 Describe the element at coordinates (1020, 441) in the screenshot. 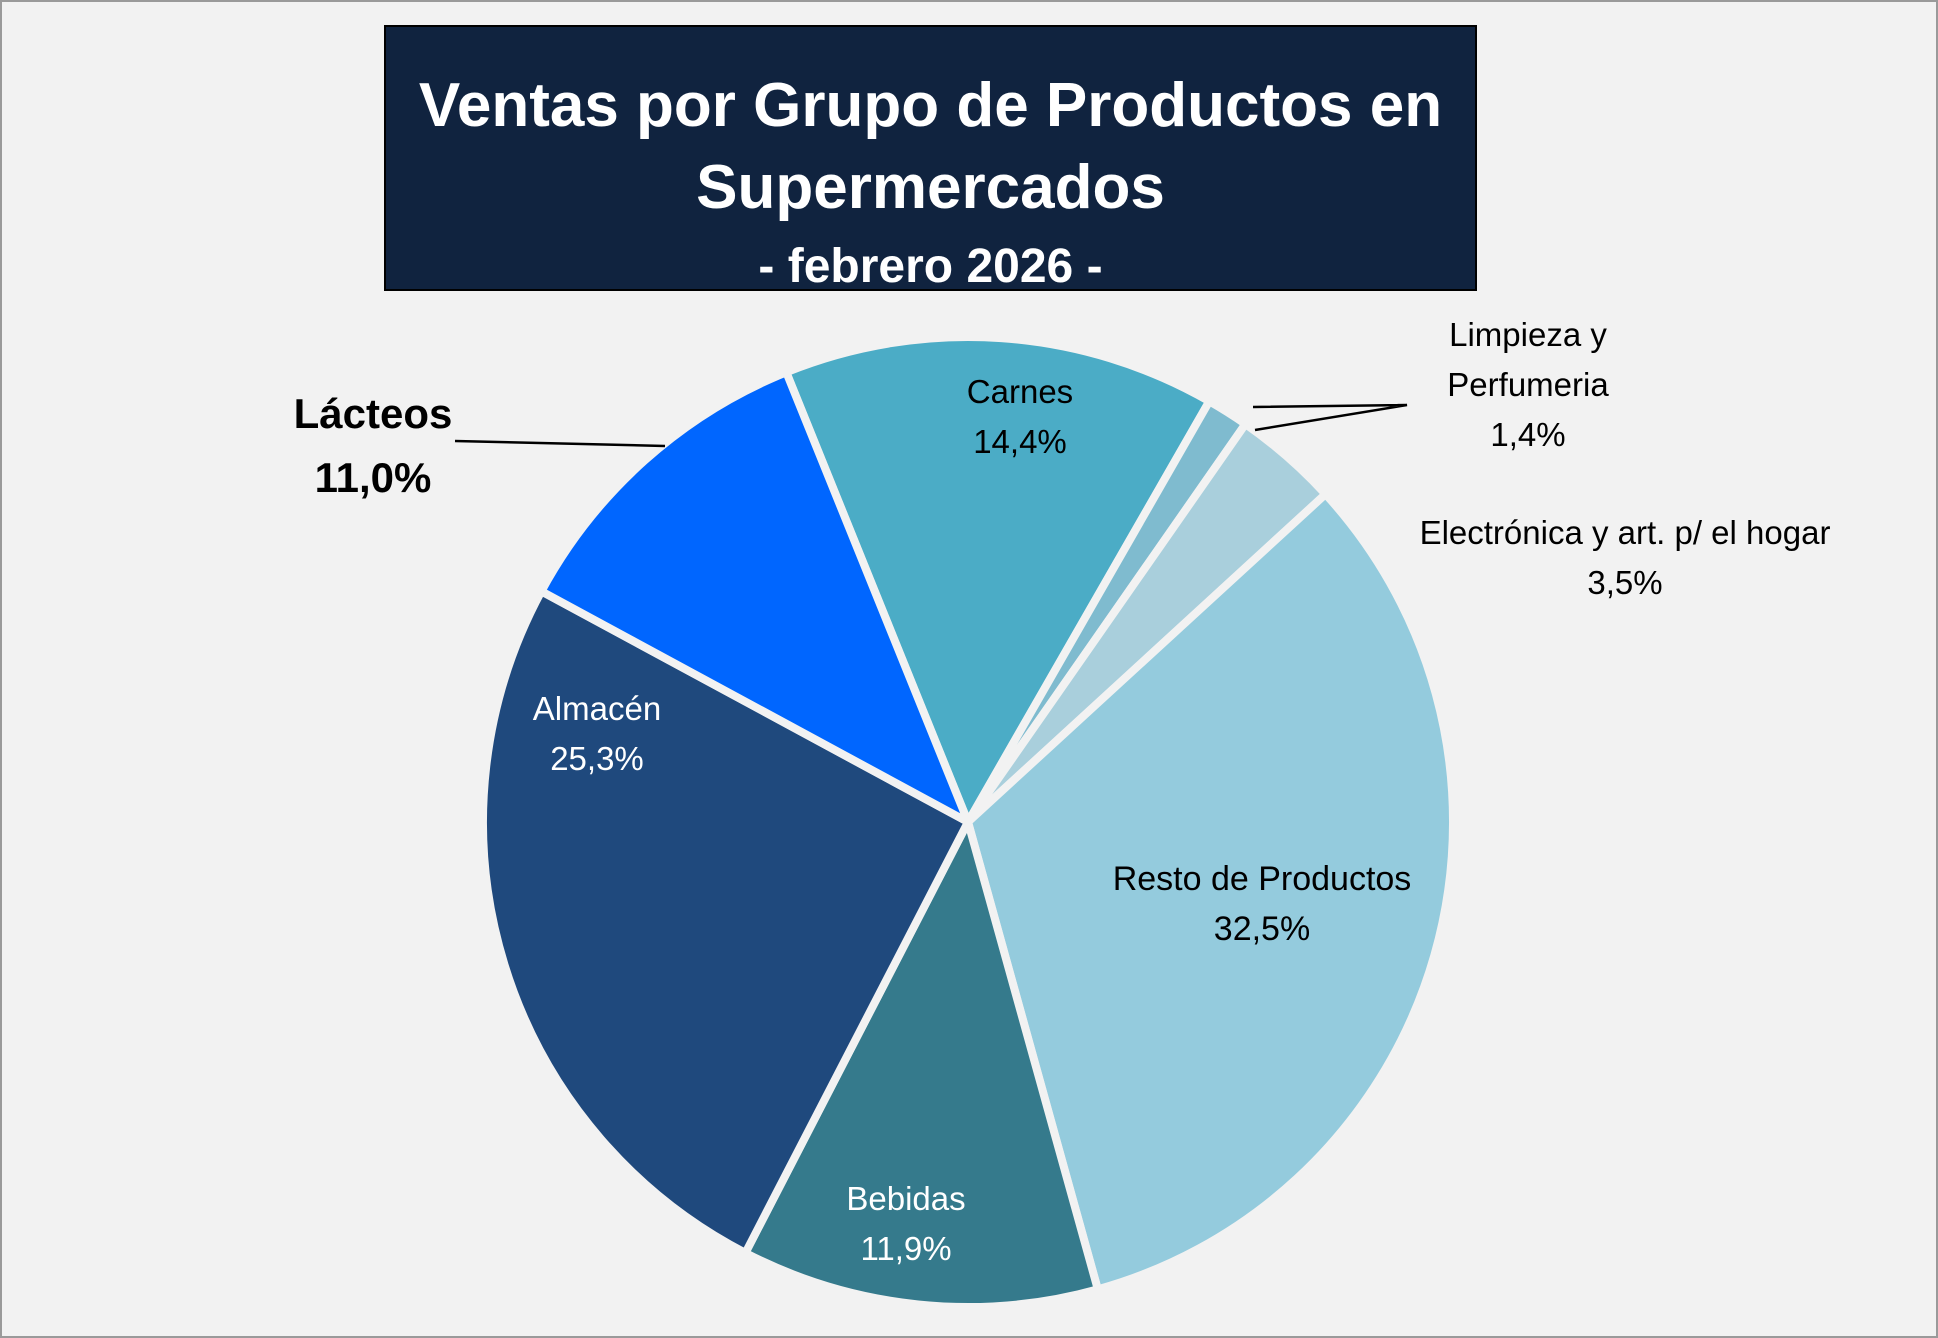

I see `slice-value-carnes: 14,4%` at that location.